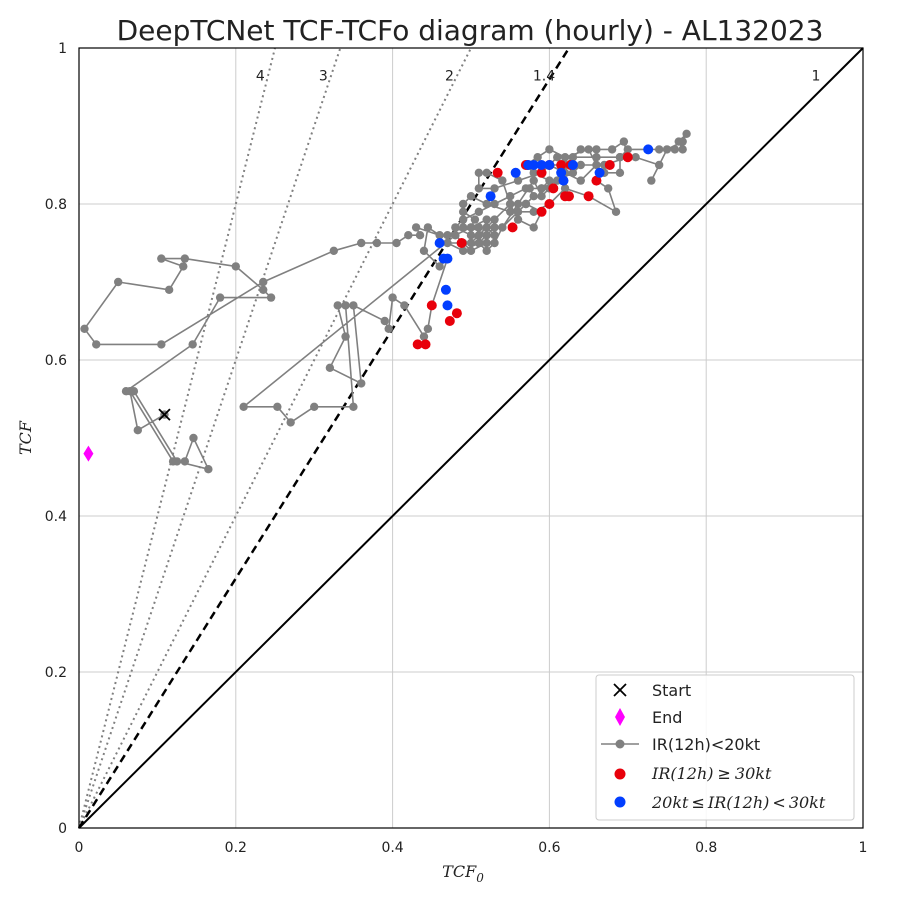 Image resolution: width=900 pixels, height=900 pixels. I want to click on ratio-label-1.4: 1.4, so click(544, 76).